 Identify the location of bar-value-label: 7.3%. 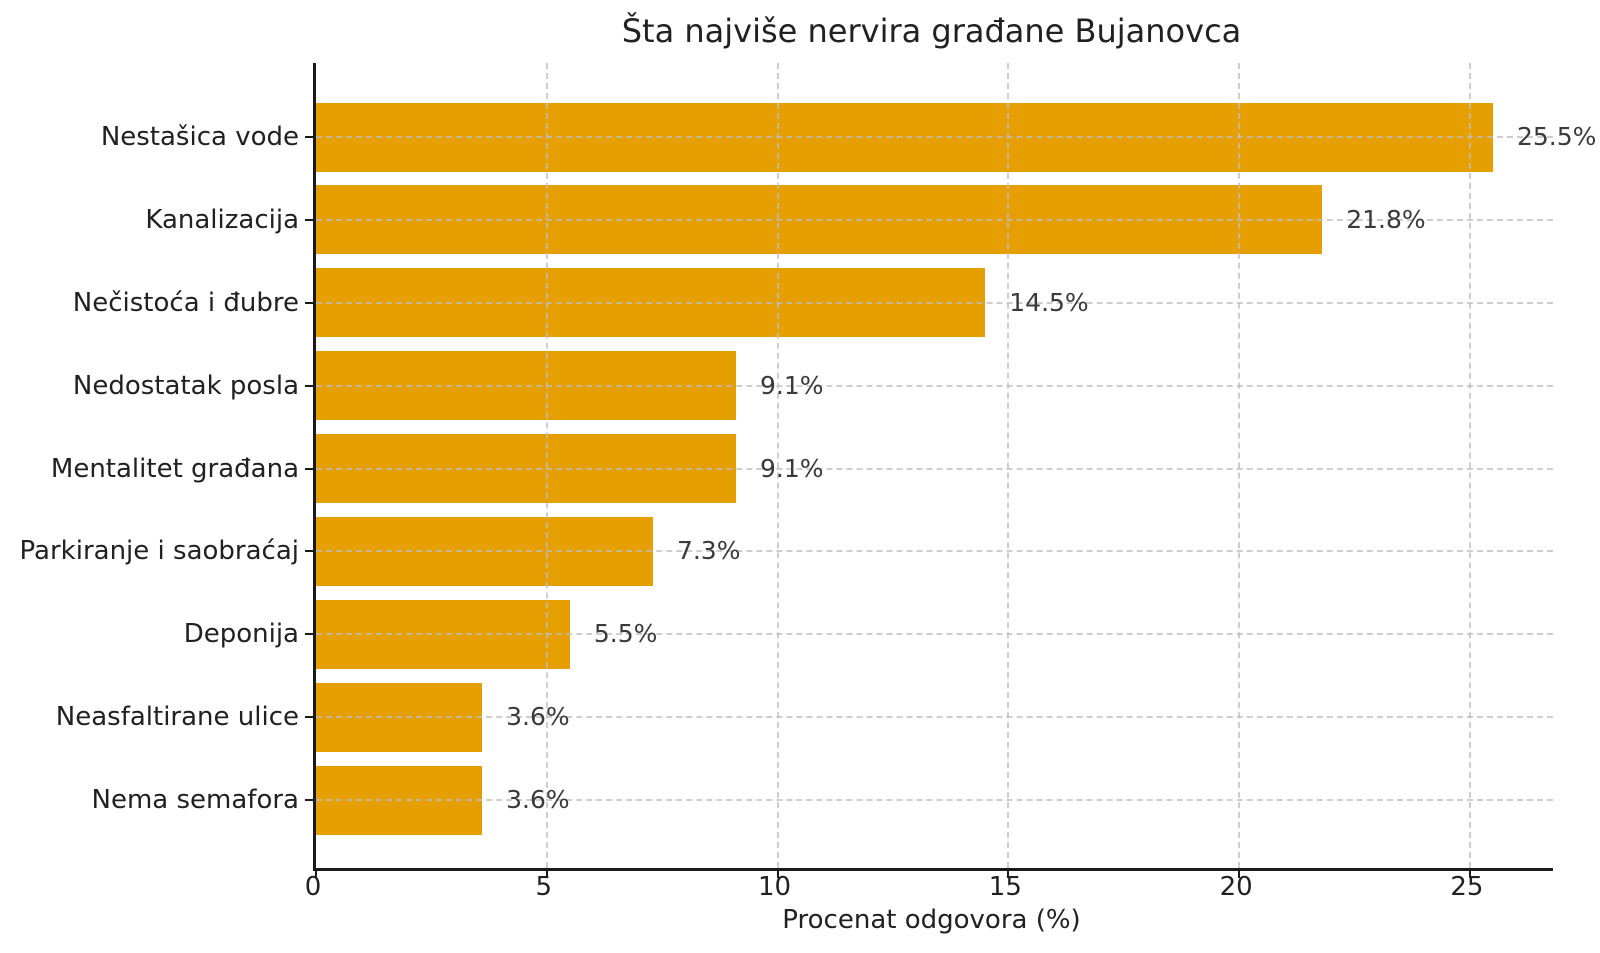
(708, 551).